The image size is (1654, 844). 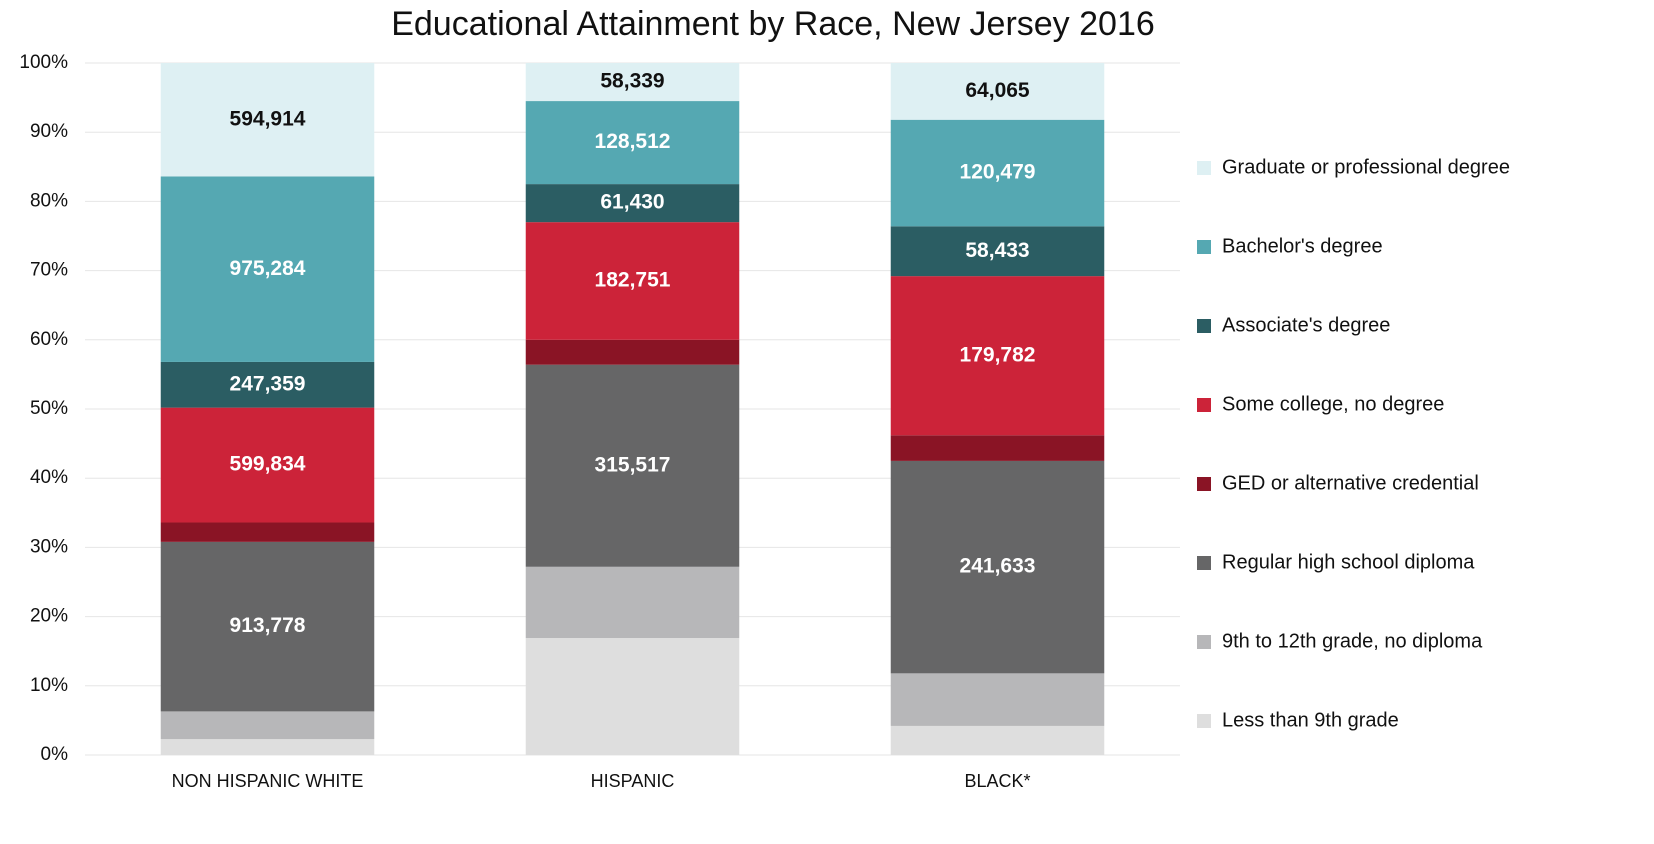 I want to click on x-tick-label: BLACK*, so click(x=997, y=781).